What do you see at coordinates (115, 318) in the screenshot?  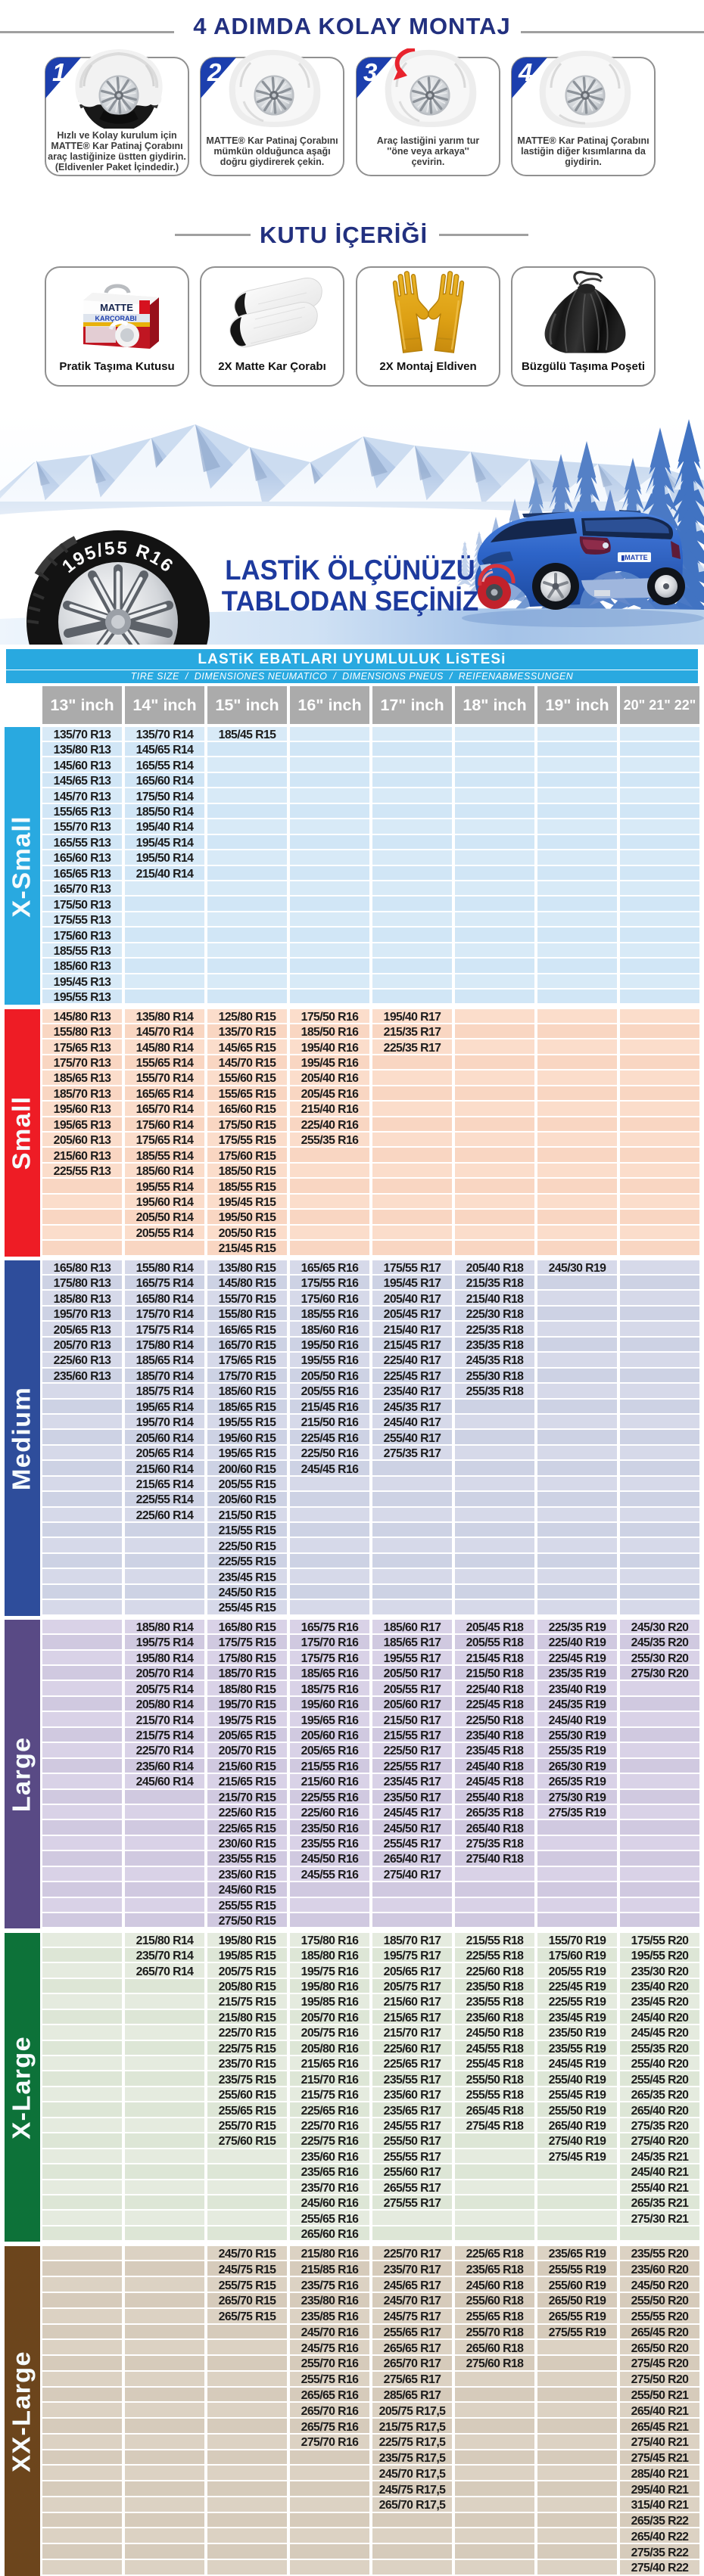 I see `svg-text: KARÇORABI` at bounding box center [115, 318].